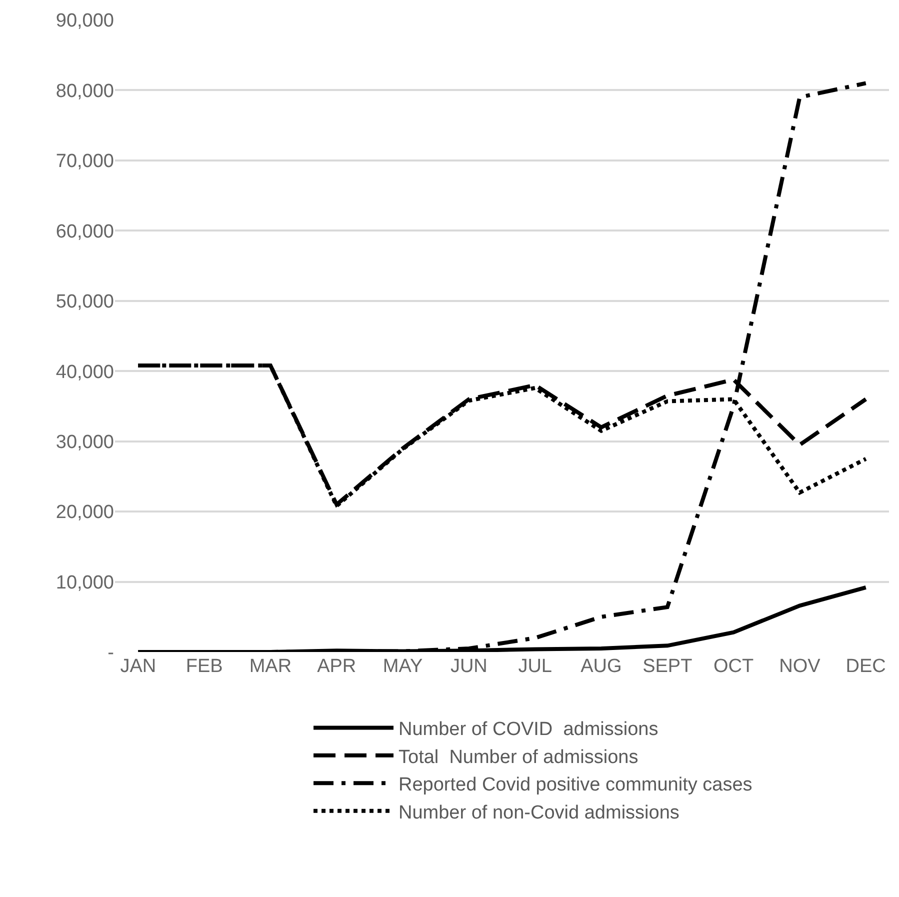 The height and width of the screenshot is (897, 899). Describe the element at coordinates (866, 666) in the screenshot. I see `x-tick-label: DEC` at that location.